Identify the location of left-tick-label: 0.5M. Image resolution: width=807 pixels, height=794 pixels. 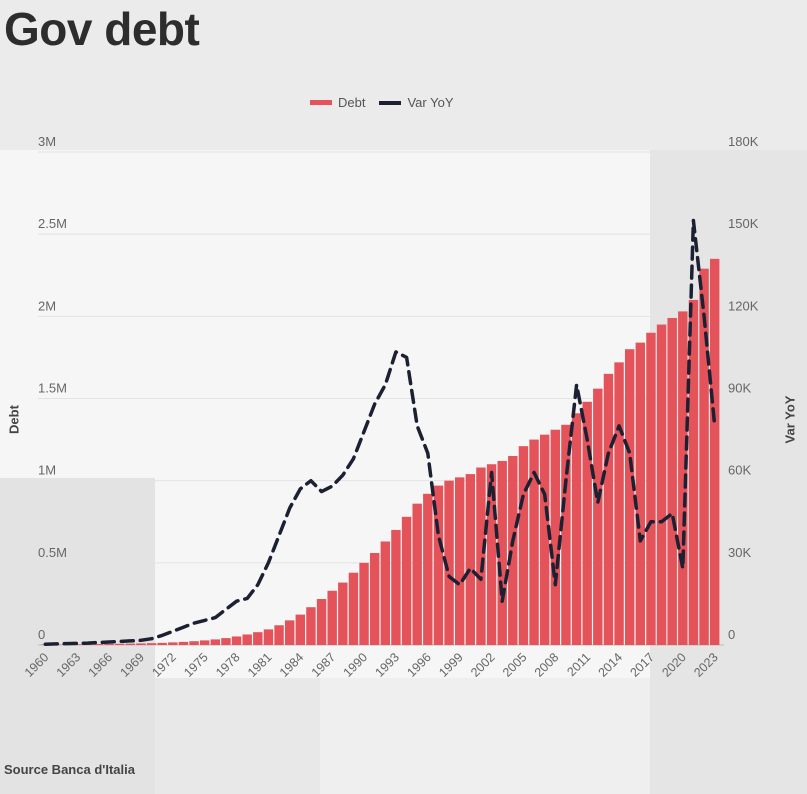
(52, 552).